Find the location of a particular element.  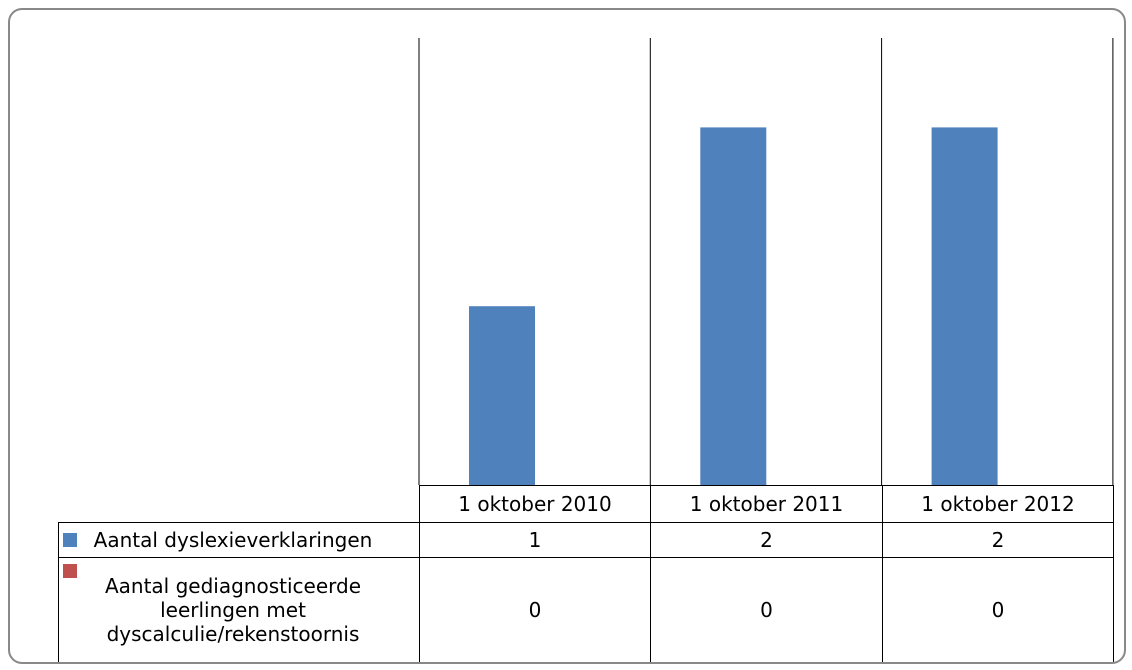

category-label: 1 oktober 2010 is located at coordinates (535, 504).